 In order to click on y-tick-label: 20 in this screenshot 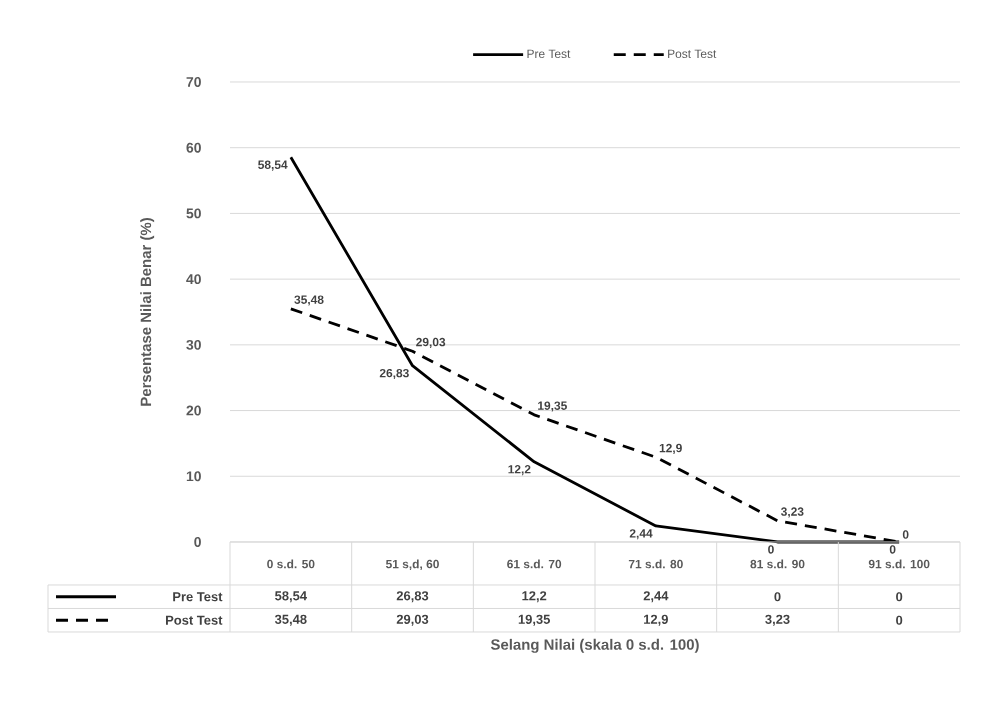, I will do `click(193, 410)`.